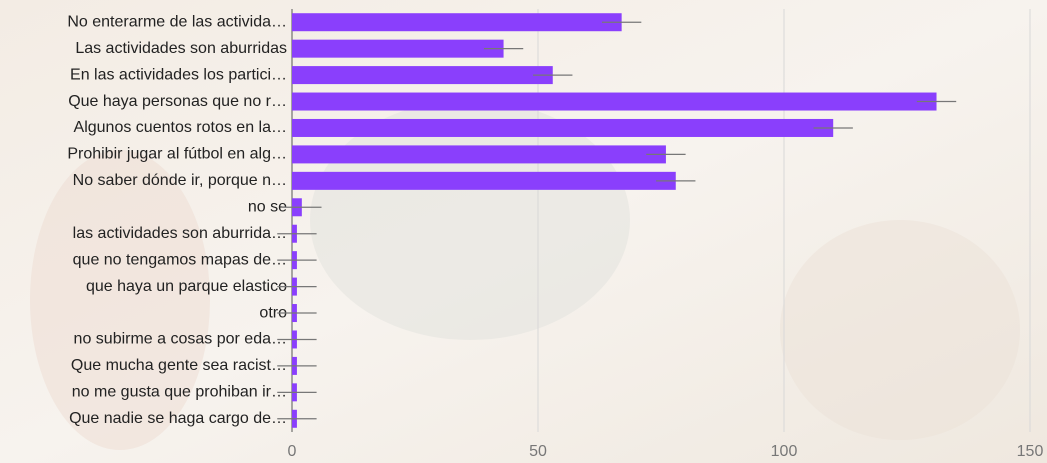  What do you see at coordinates (186, 286) in the screenshot?
I see `y-tick-label: que haya un parque elastico` at bounding box center [186, 286].